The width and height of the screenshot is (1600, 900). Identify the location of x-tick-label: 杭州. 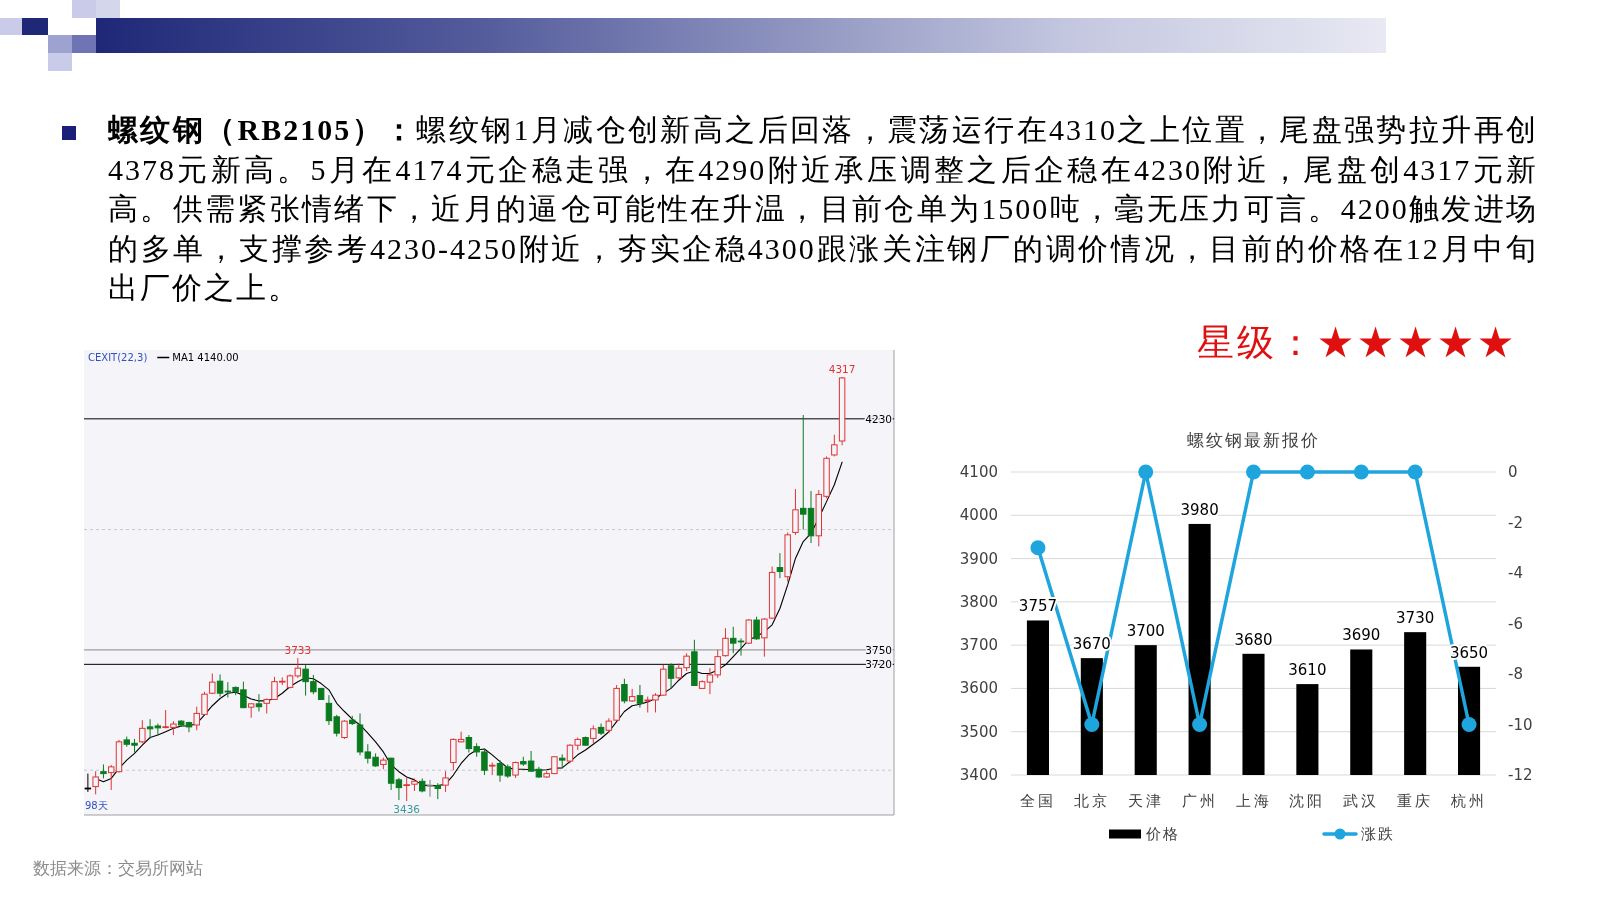
(1469, 801).